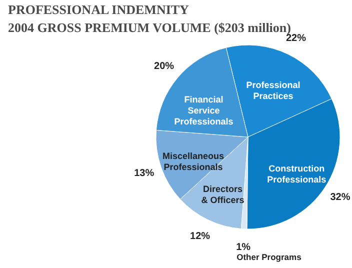  I want to click on slice-label: Professional Practices, so click(273, 90).